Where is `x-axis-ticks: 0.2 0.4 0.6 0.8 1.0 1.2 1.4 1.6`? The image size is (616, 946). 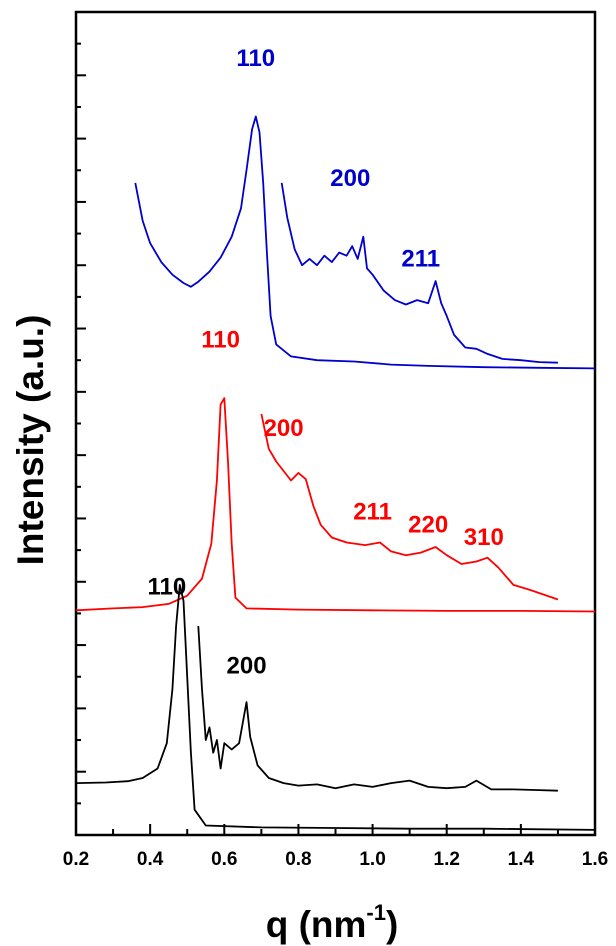 x-axis-ticks: 0.2 0.4 0.6 0.8 1.0 1.2 1.4 1.6 is located at coordinates (335, 847).